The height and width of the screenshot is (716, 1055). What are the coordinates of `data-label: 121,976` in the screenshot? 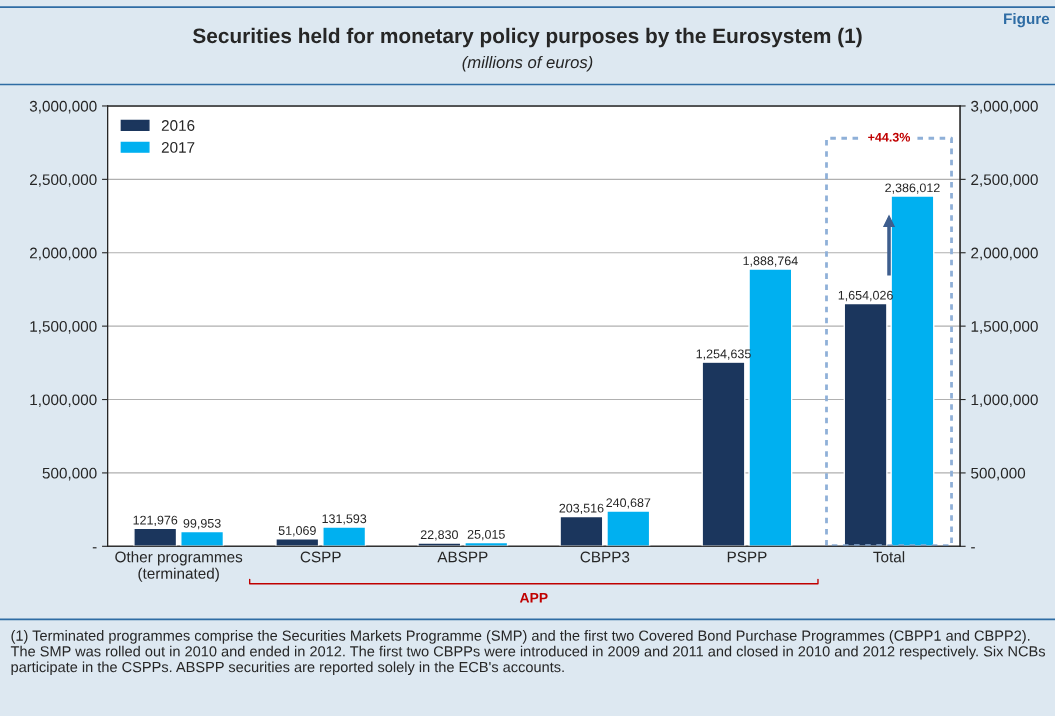 It's located at (155, 521).